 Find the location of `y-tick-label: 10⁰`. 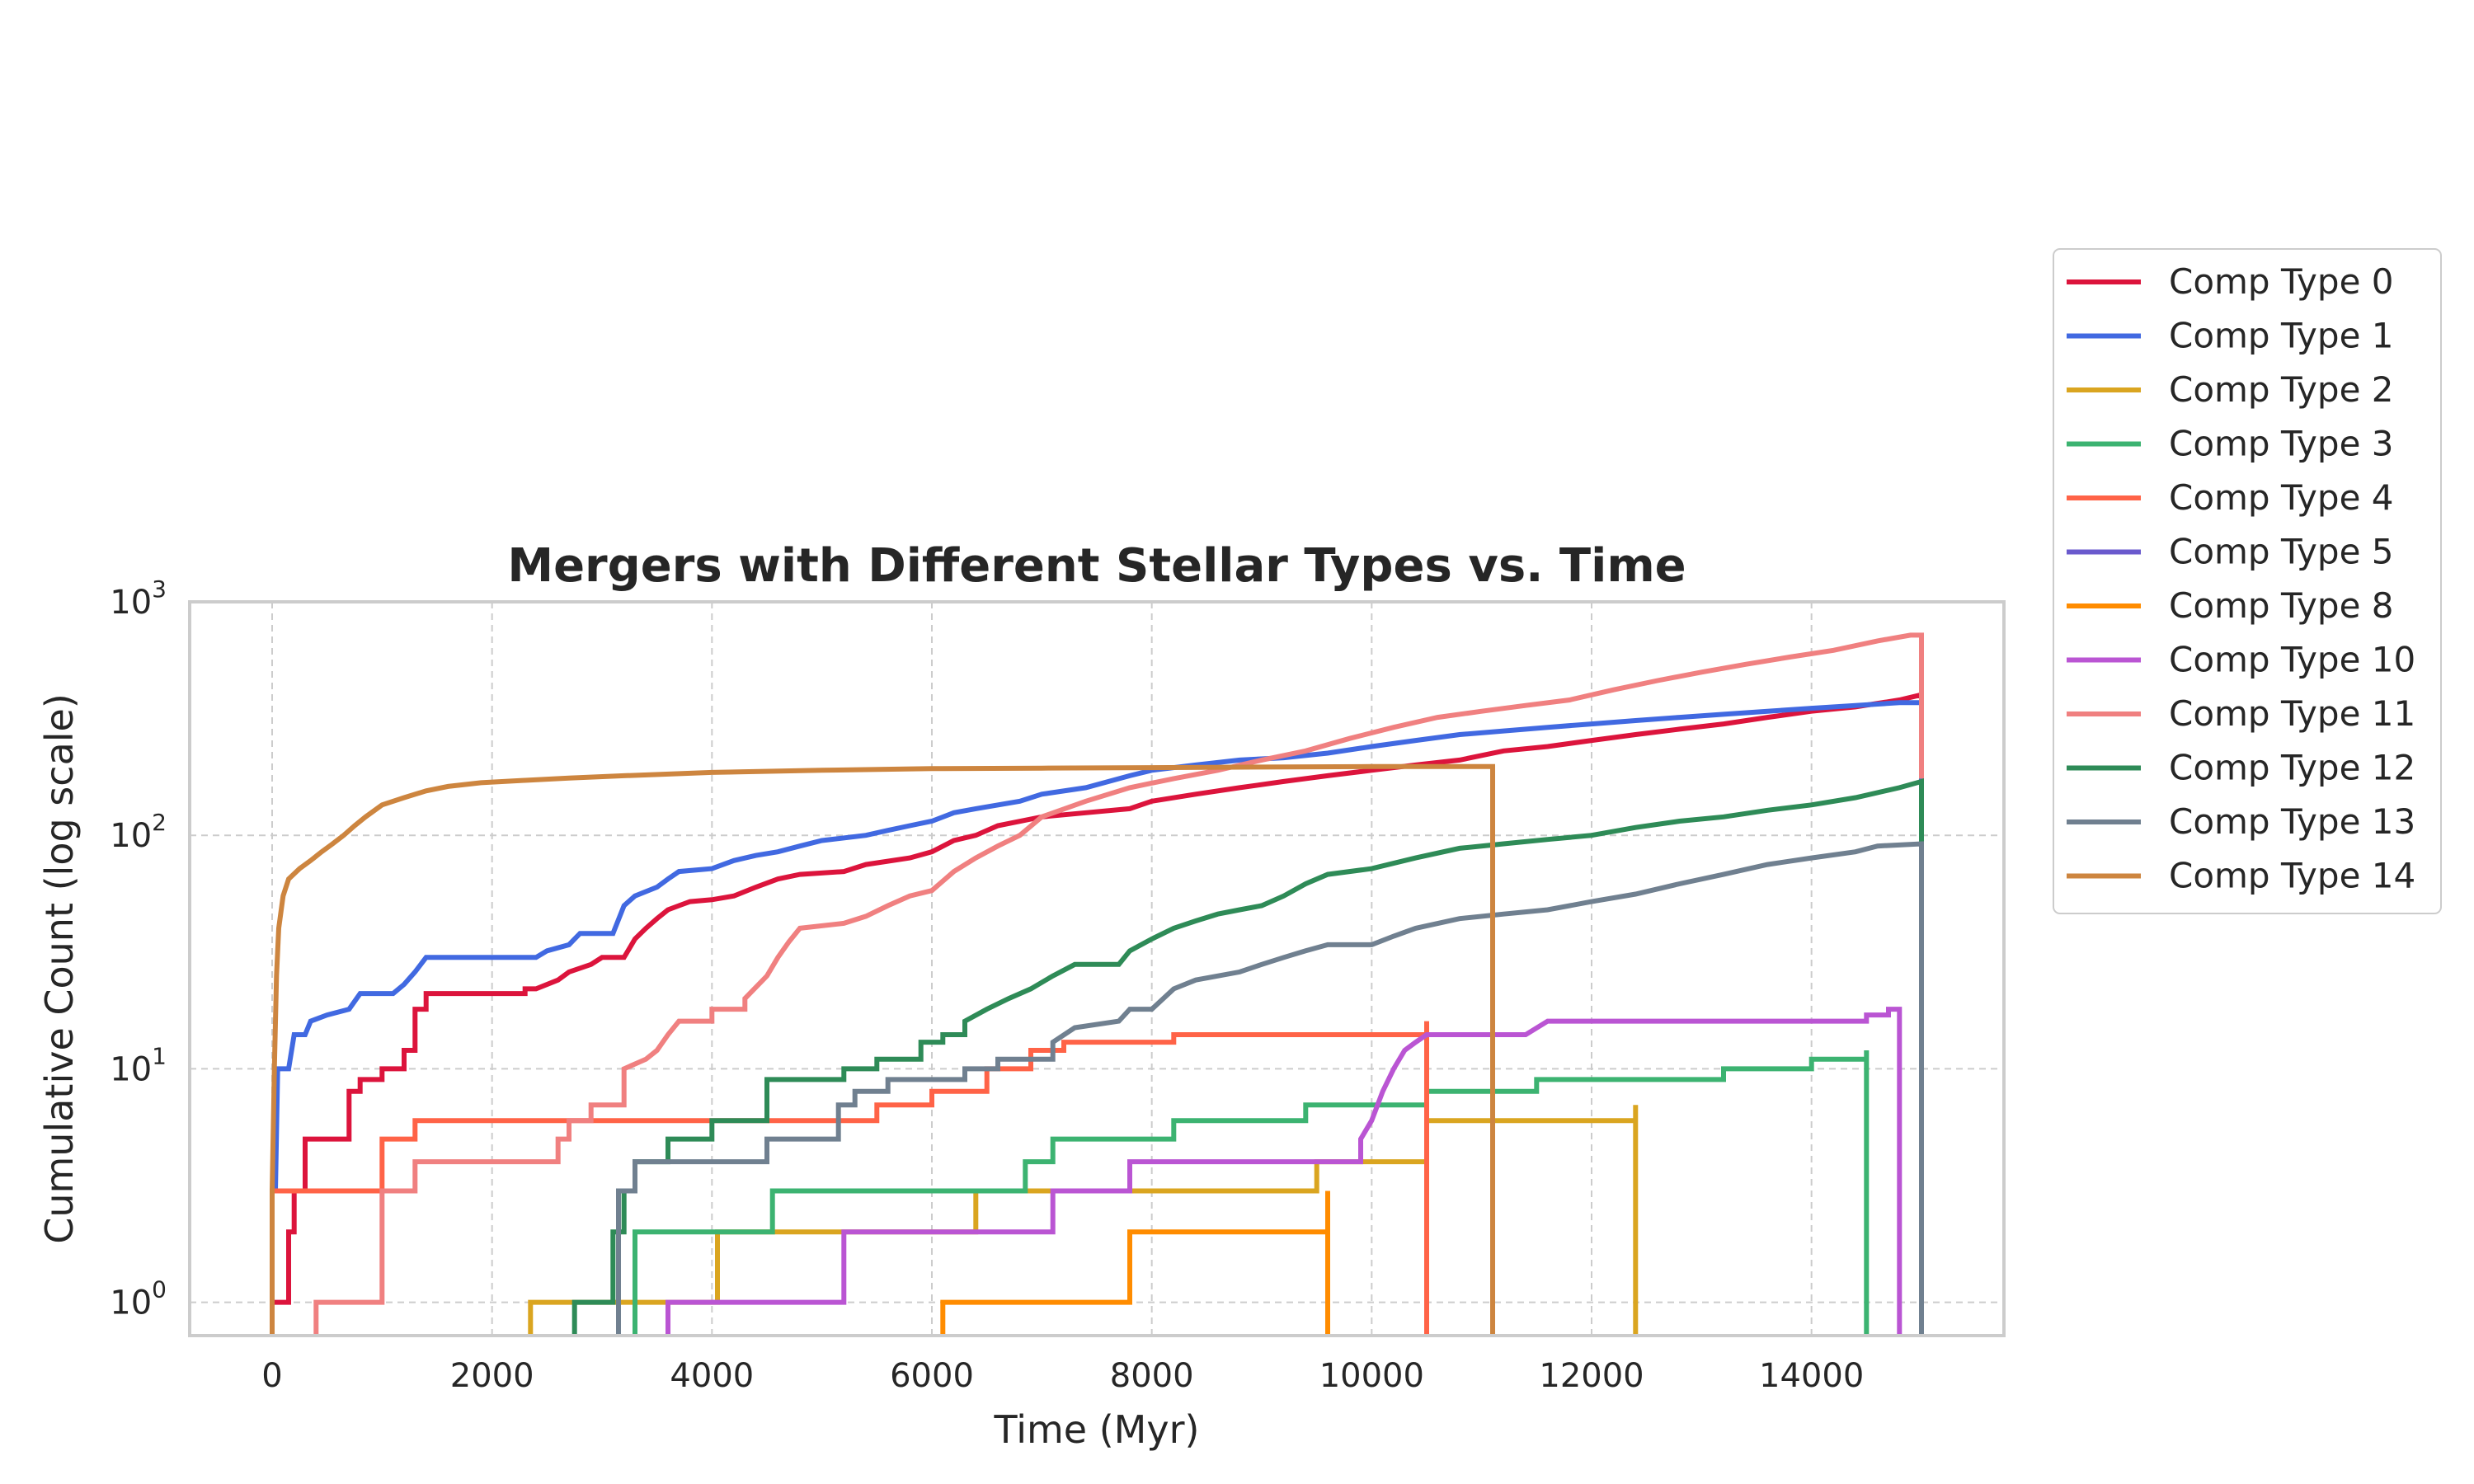

y-tick-label: 10⁰ is located at coordinates (138, 1299).